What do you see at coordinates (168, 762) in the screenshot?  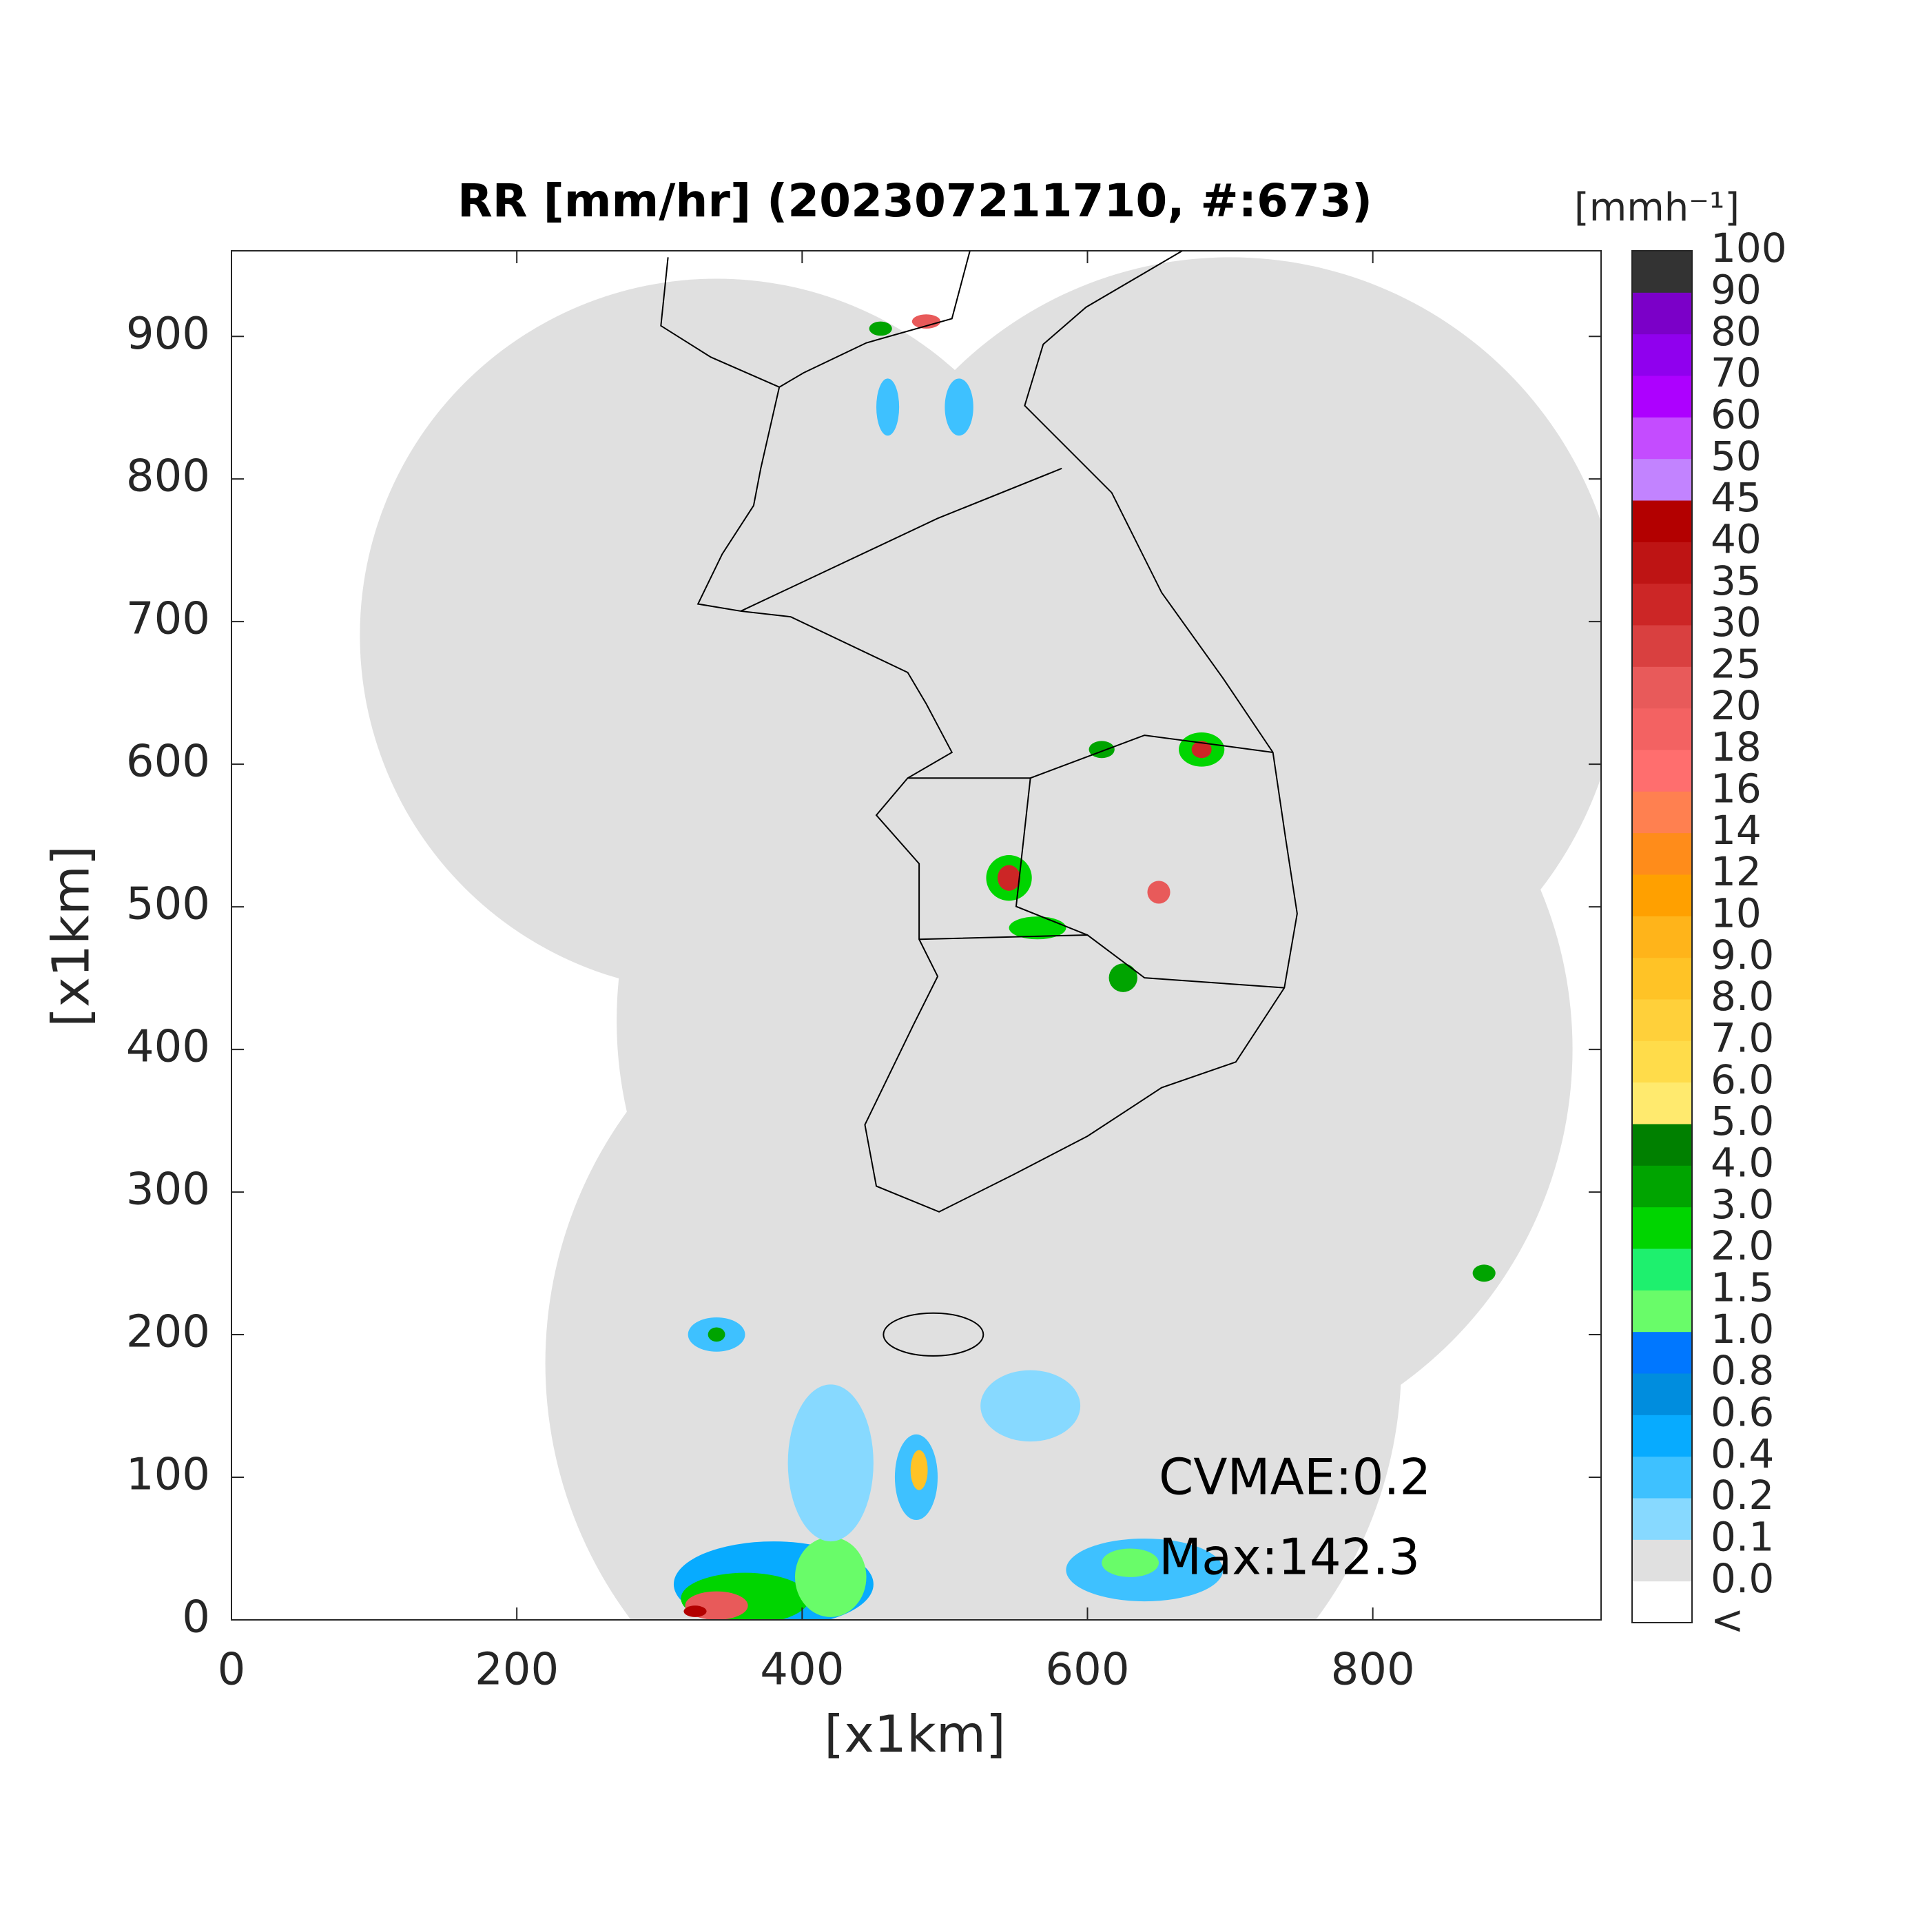 I see `y-tick-label: 600` at bounding box center [168, 762].